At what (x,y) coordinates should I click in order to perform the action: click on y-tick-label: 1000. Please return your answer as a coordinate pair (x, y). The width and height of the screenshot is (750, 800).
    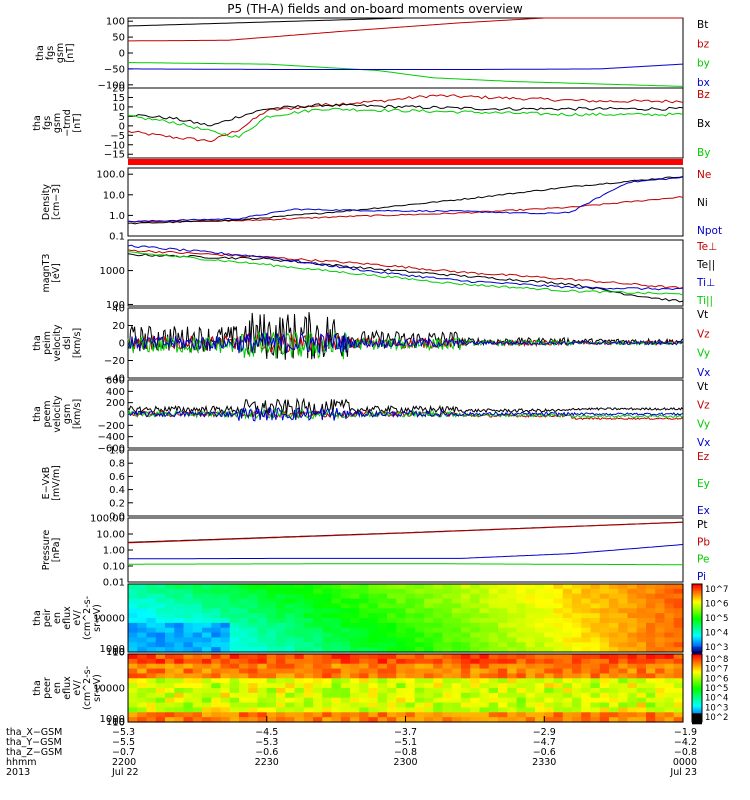
    Looking at the image, I should click on (112, 649).